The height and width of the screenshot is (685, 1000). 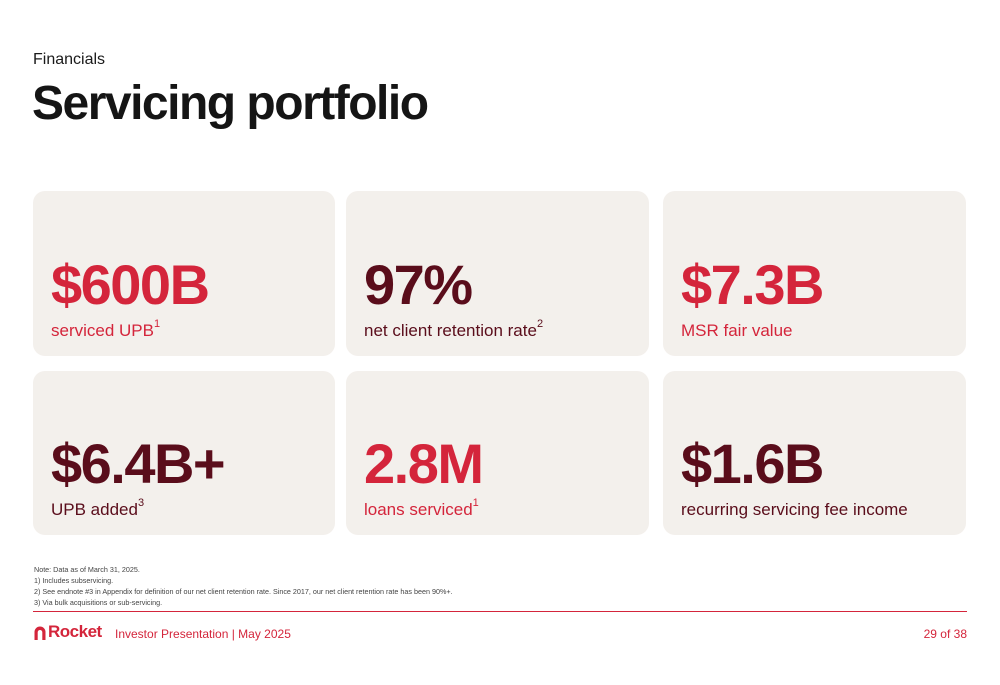 I want to click on stat-value: 2.8M, so click(x=424, y=463).